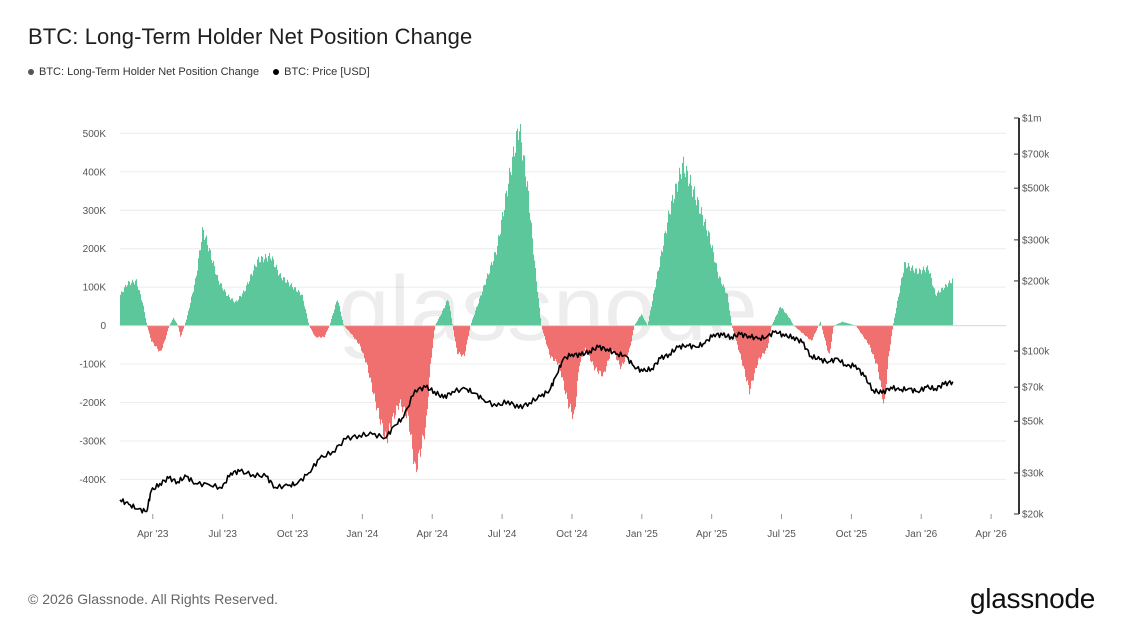 This screenshot has height=633, width=1125. What do you see at coordinates (781, 534) in the screenshot?
I see `x-tick-label: Jul '25` at bounding box center [781, 534].